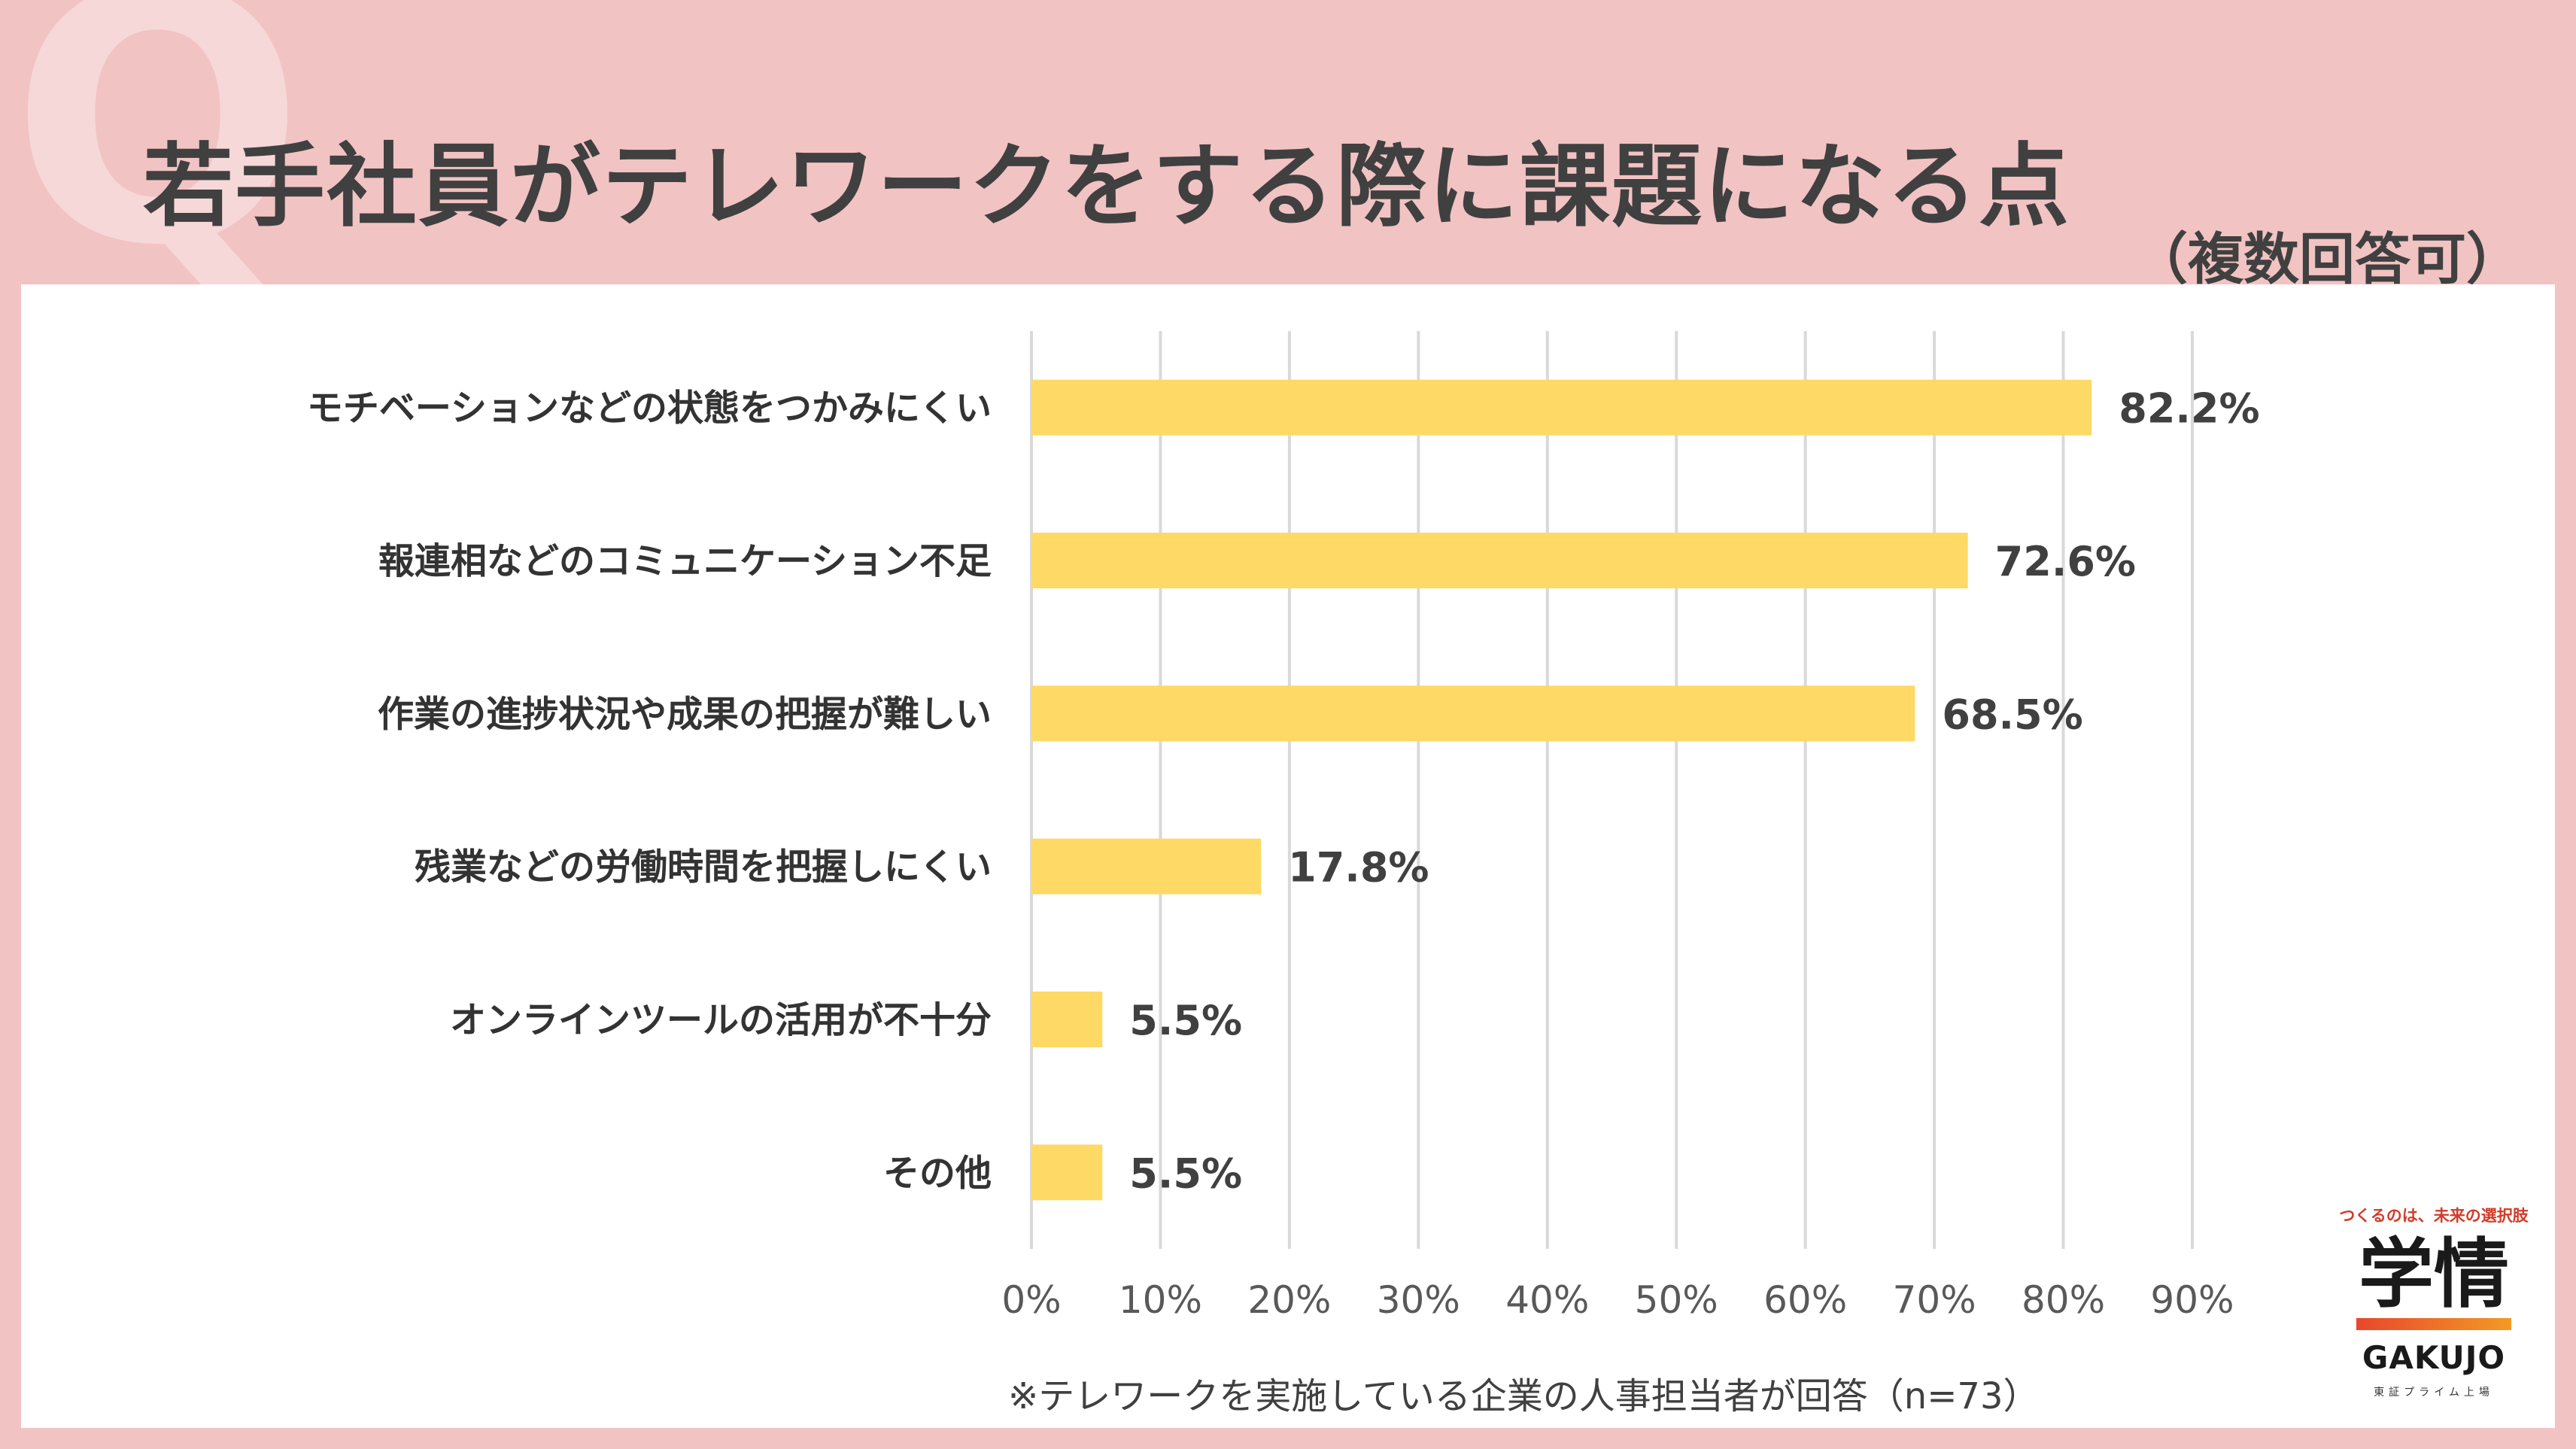 This screenshot has height=1449, width=2576. I want to click on footnote: ※テレワークを実施している企業の人事担当者が回答（n=73）, so click(1524, 1396).